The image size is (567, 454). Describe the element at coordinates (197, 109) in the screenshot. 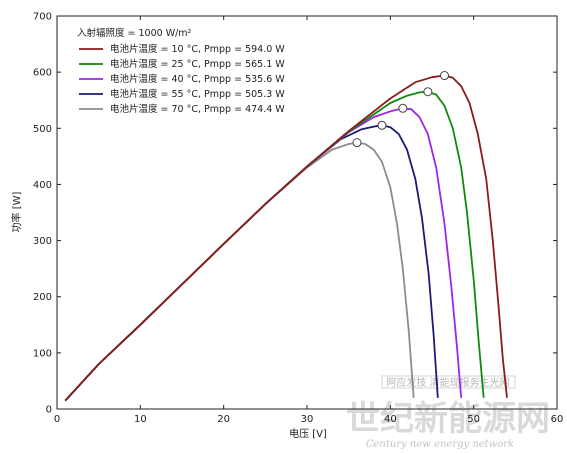

I see `legend-label-5: 电池片温度 = 70 °C, Pmpp = 474.4 W` at that location.